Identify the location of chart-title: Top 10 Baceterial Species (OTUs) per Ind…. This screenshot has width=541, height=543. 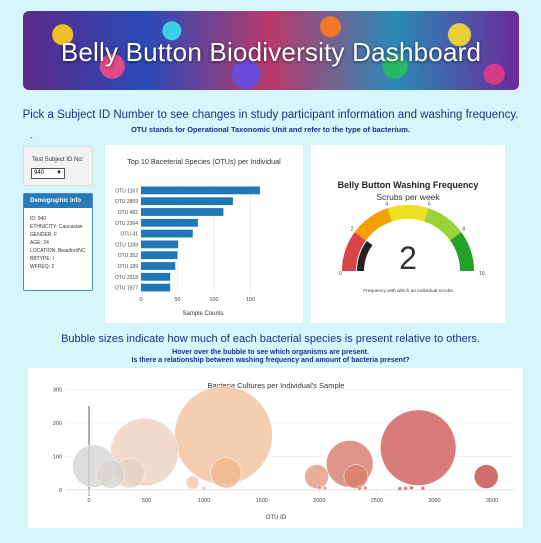
(204, 161).